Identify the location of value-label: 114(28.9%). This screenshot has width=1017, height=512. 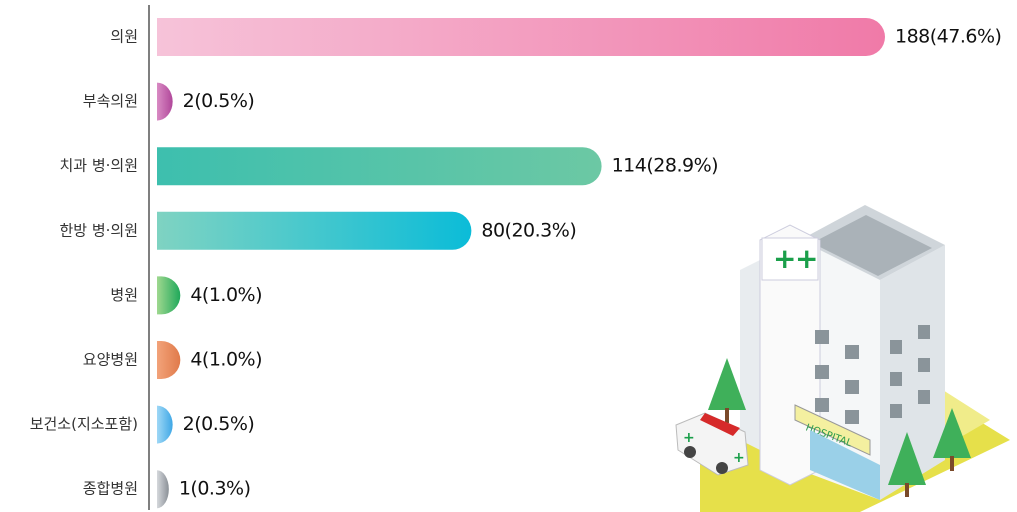
(665, 166).